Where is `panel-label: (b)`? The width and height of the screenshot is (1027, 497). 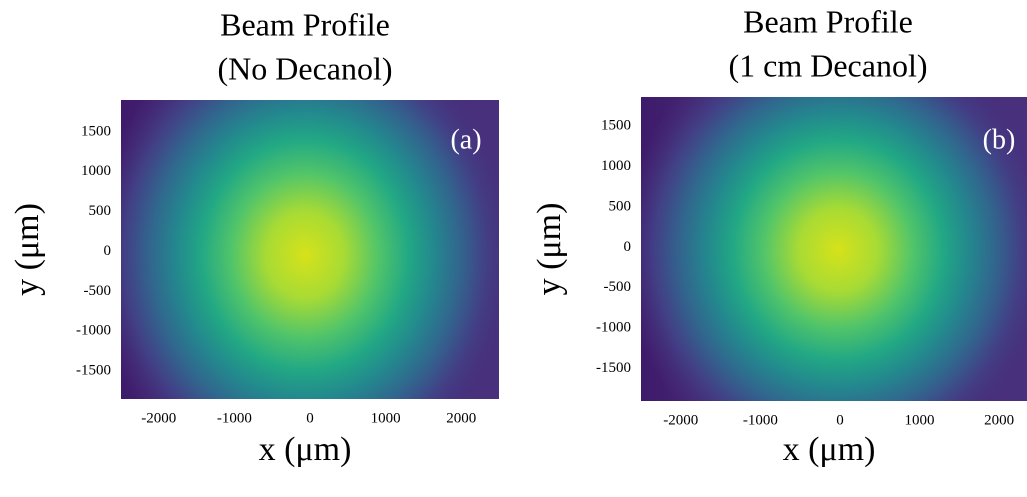 panel-label: (b) is located at coordinates (999, 139).